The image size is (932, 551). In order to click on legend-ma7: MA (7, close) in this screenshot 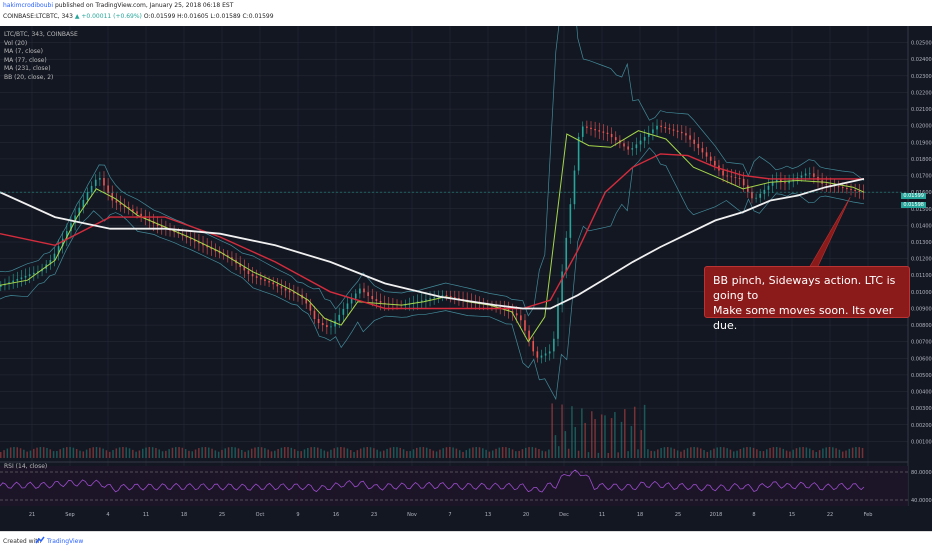, I will do `click(23, 51)`.